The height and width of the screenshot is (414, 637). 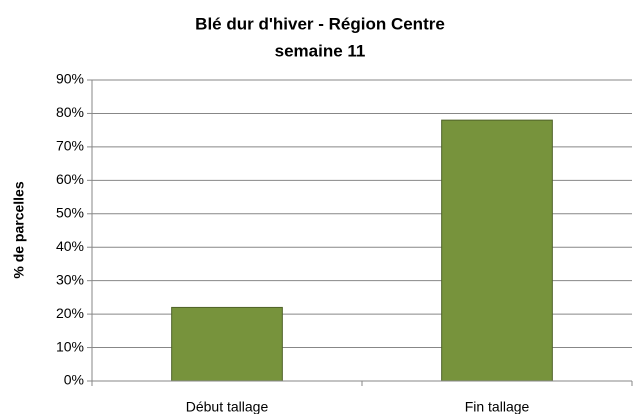 I want to click on x-tick-label: Fin tallage, so click(x=497, y=406).